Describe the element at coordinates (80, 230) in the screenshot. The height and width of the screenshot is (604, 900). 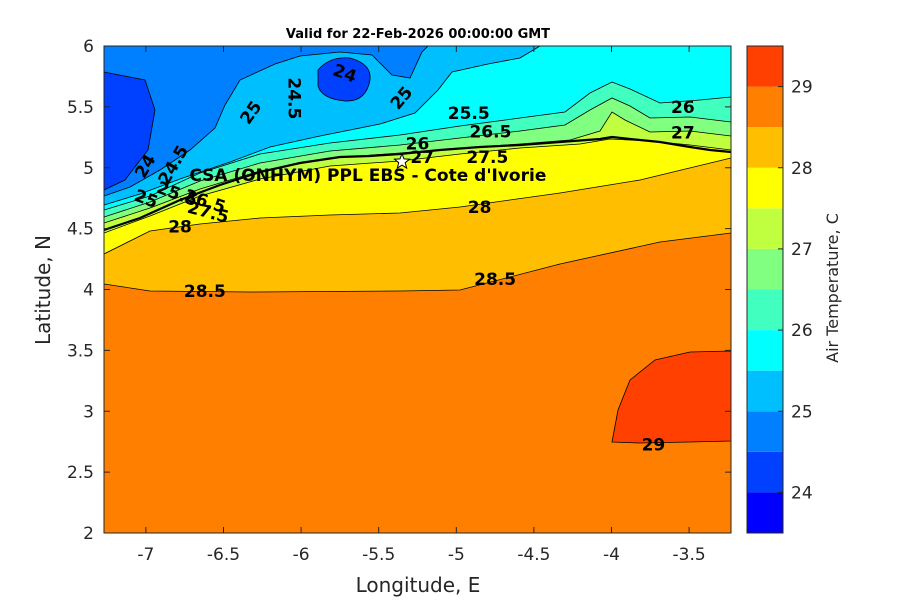
I see `y-tick-label: 4.5` at that location.